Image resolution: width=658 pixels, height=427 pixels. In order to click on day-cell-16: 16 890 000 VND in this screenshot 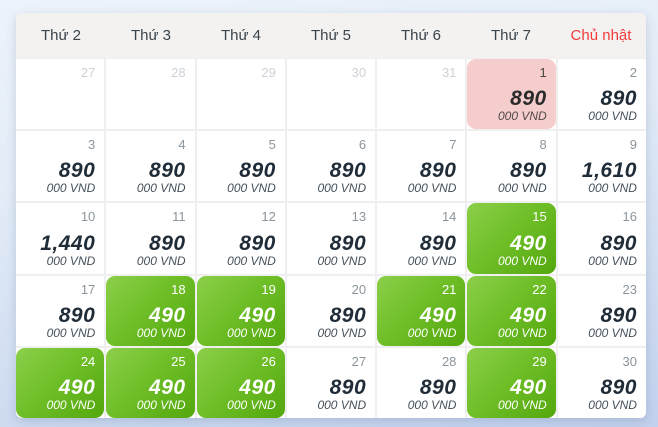, I will do `click(601, 238)`.